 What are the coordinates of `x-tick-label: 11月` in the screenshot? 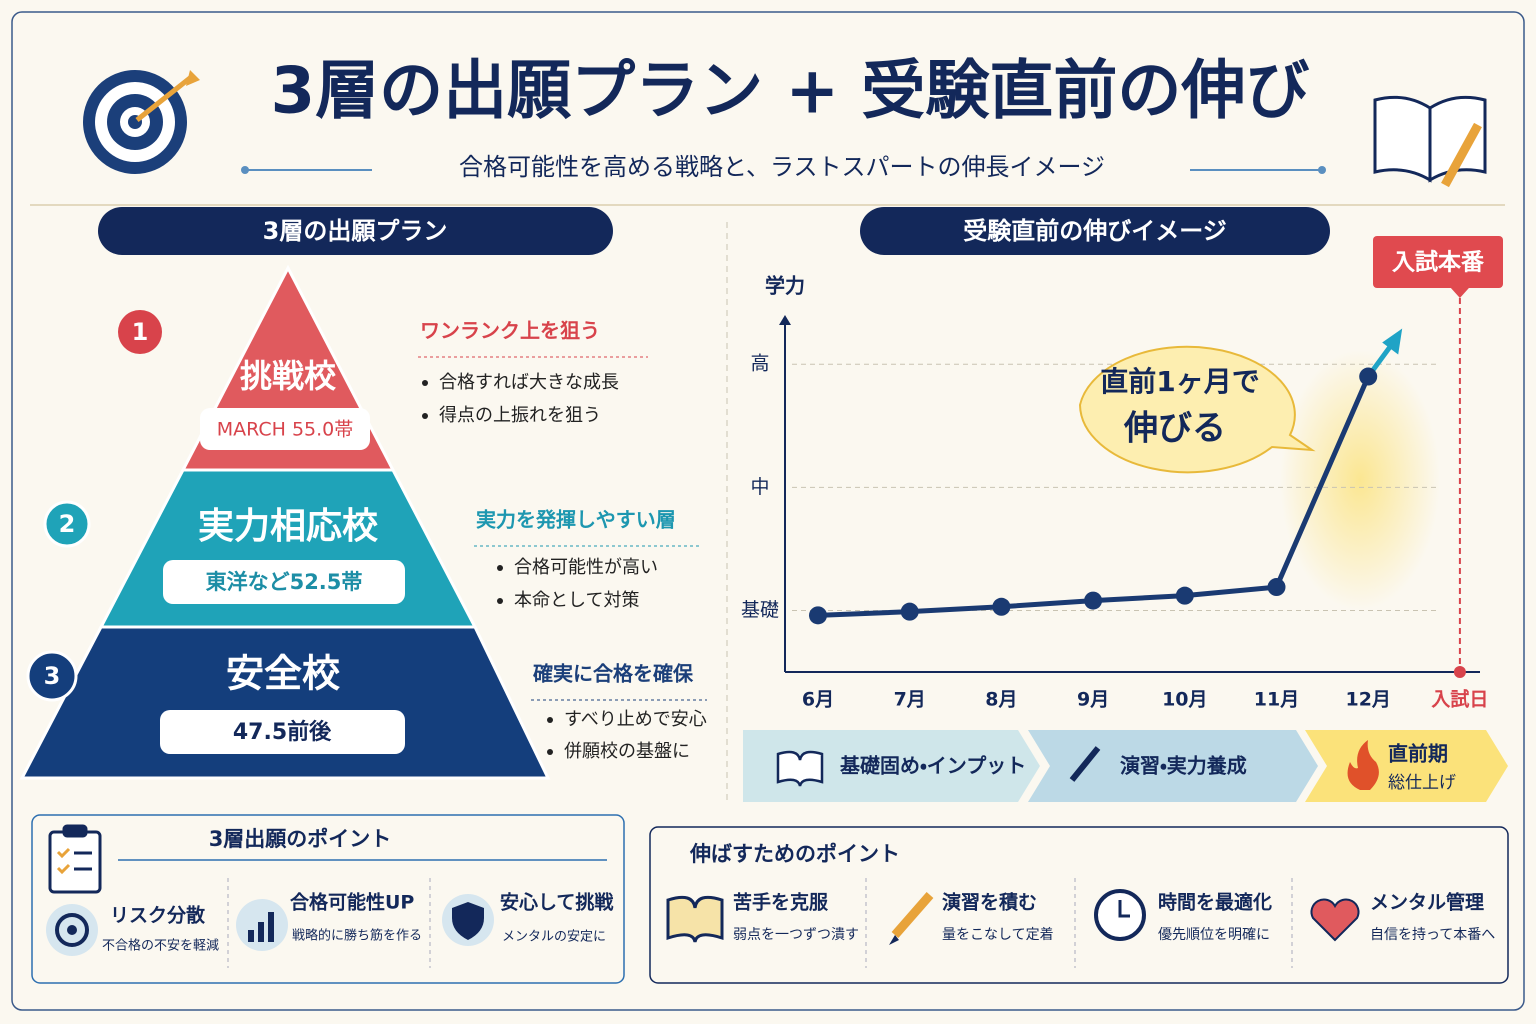 It's located at (1276, 700).